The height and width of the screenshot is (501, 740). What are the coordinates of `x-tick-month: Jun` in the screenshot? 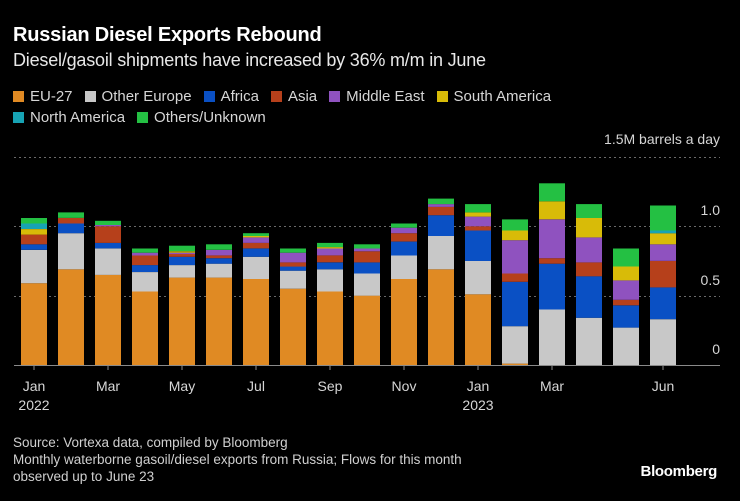 It's located at (663, 386).